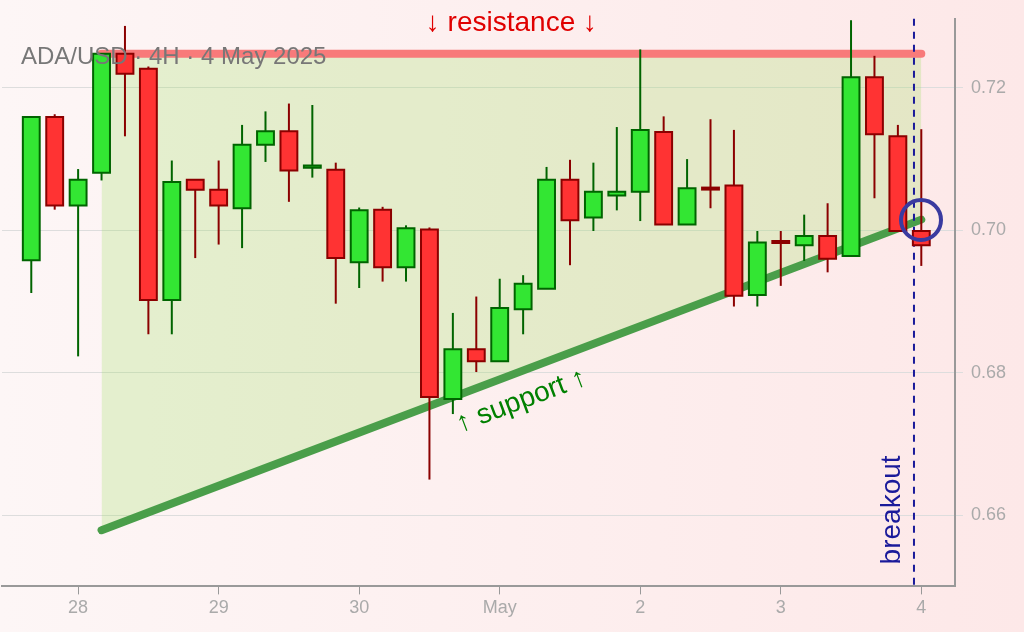 The height and width of the screenshot is (632, 1024). What do you see at coordinates (640, 607) in the screenshot?
I see `x-tick-label: 2` at bounding box center [640, 607].